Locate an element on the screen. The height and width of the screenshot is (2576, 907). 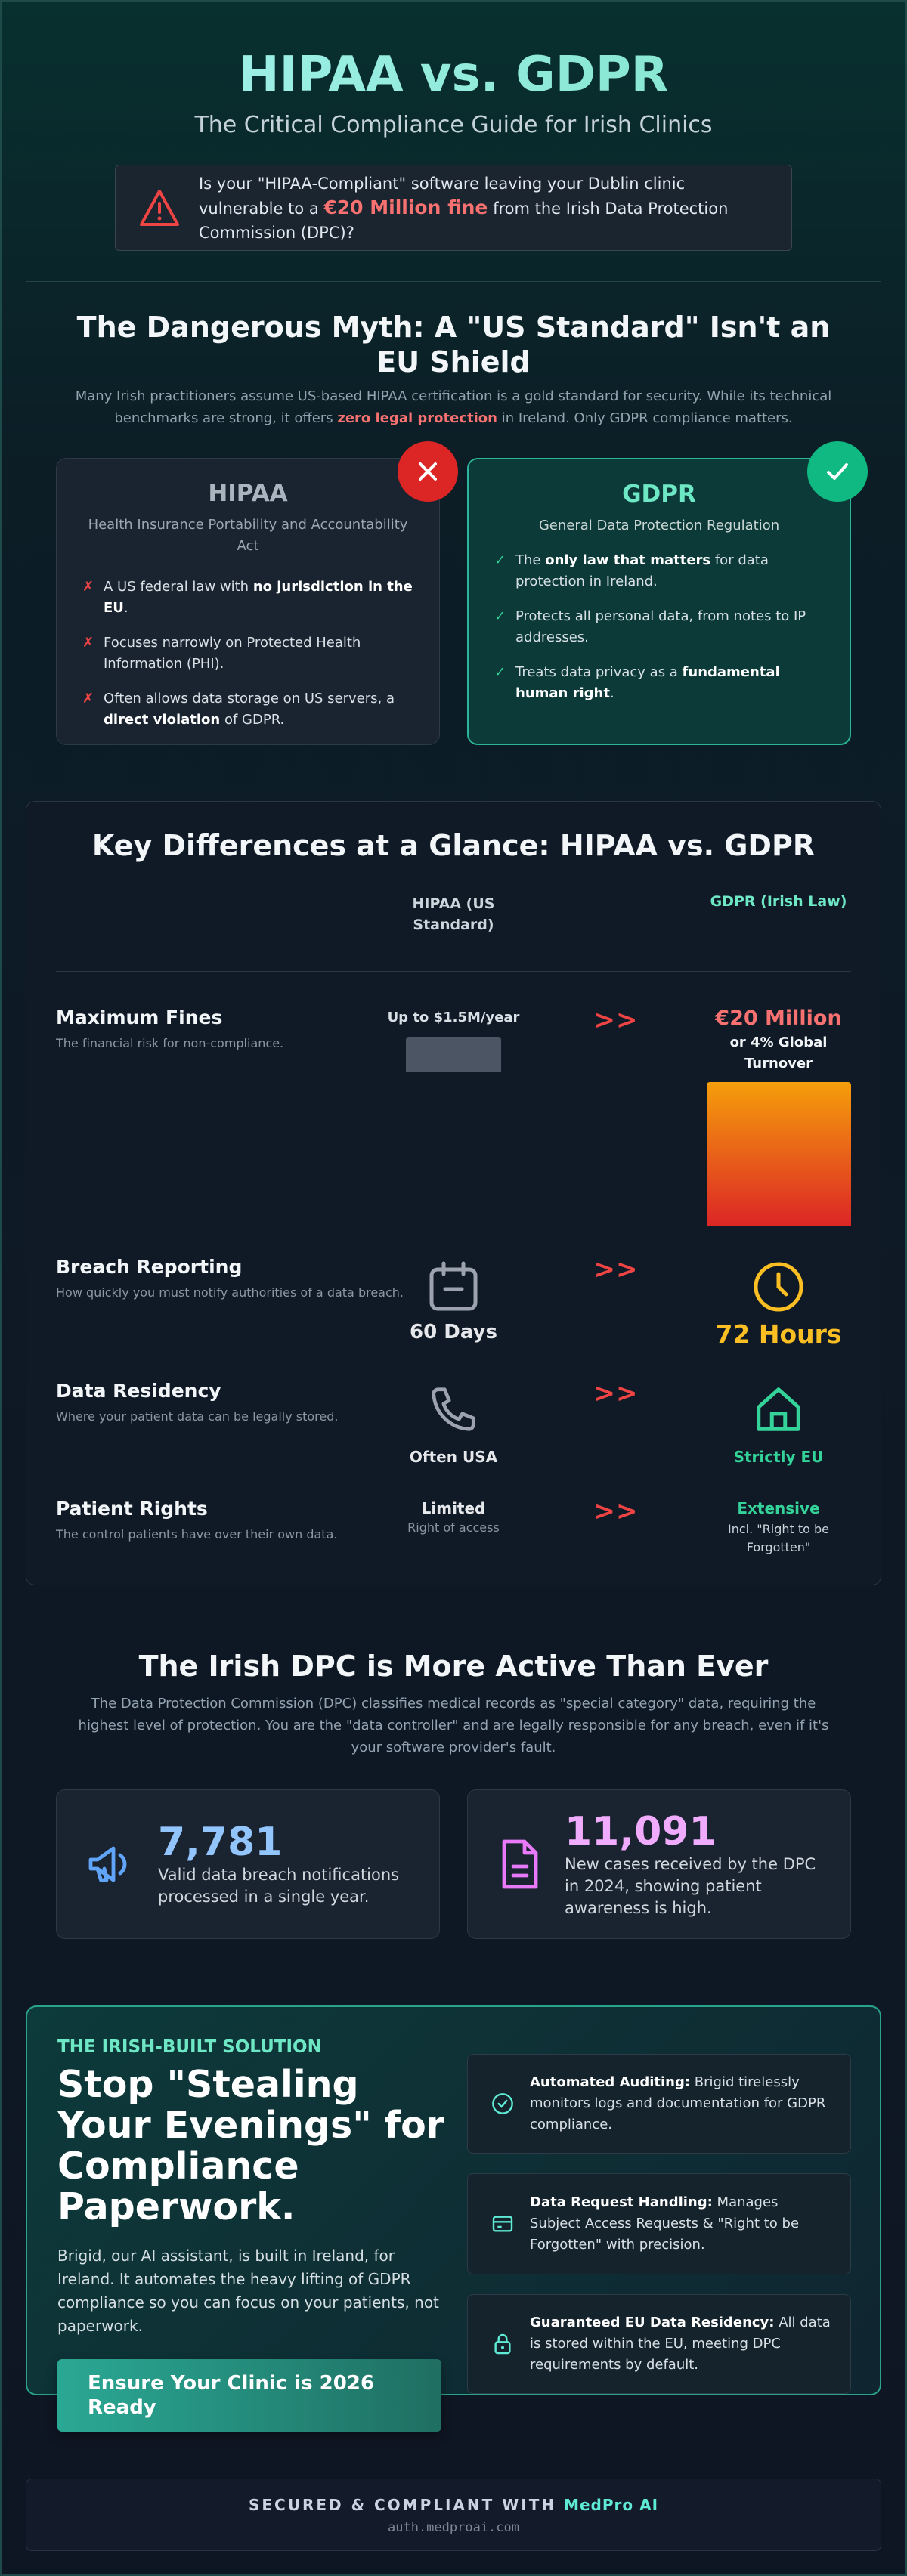
feature-title: Data Request Handling: is located at coordinates (621, 2202).